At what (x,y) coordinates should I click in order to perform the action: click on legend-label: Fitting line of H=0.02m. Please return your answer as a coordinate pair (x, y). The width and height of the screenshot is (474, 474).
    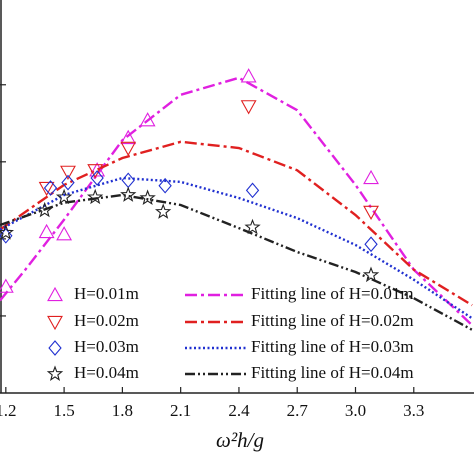
    Looking at the image, I should click on (332, 320).